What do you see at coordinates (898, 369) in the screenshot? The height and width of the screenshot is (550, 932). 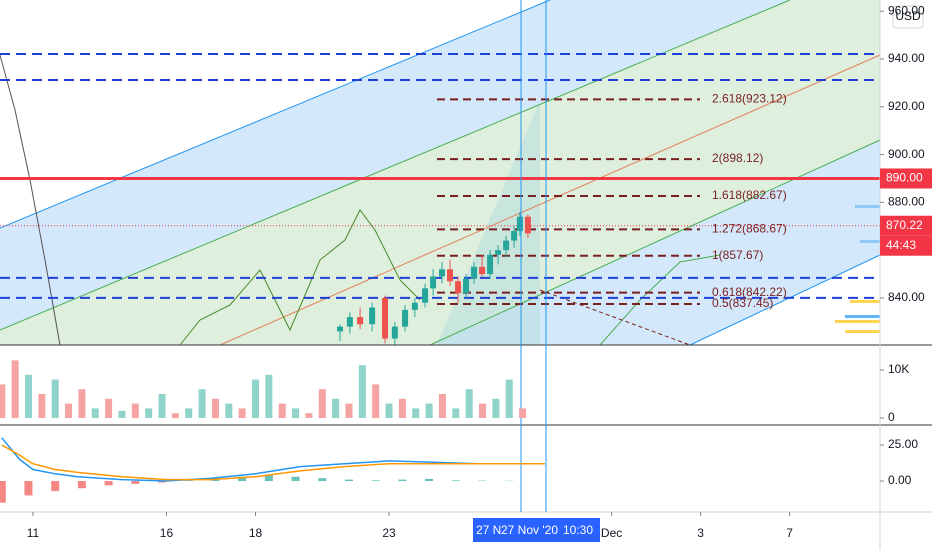 I see `y-tick-label: 10K` at bounding box center [898, 369].